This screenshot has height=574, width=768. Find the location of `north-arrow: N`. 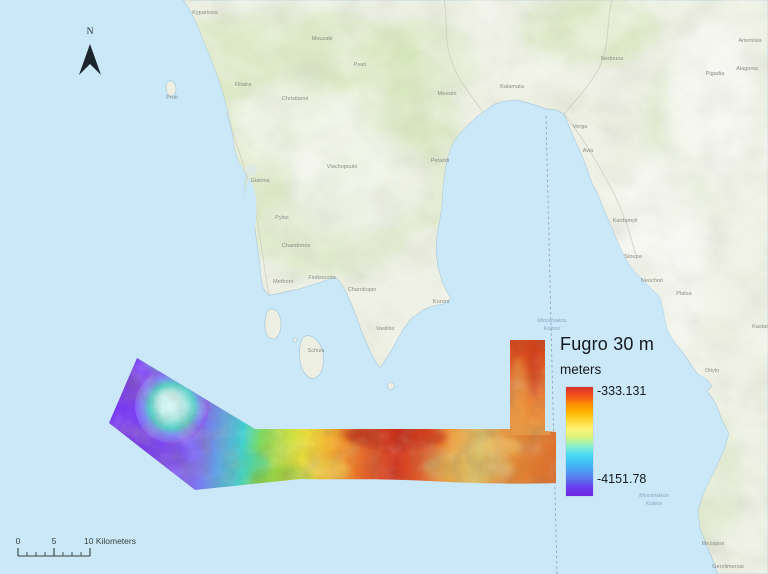

north-arrow: N is located at coordinates (90, 51).